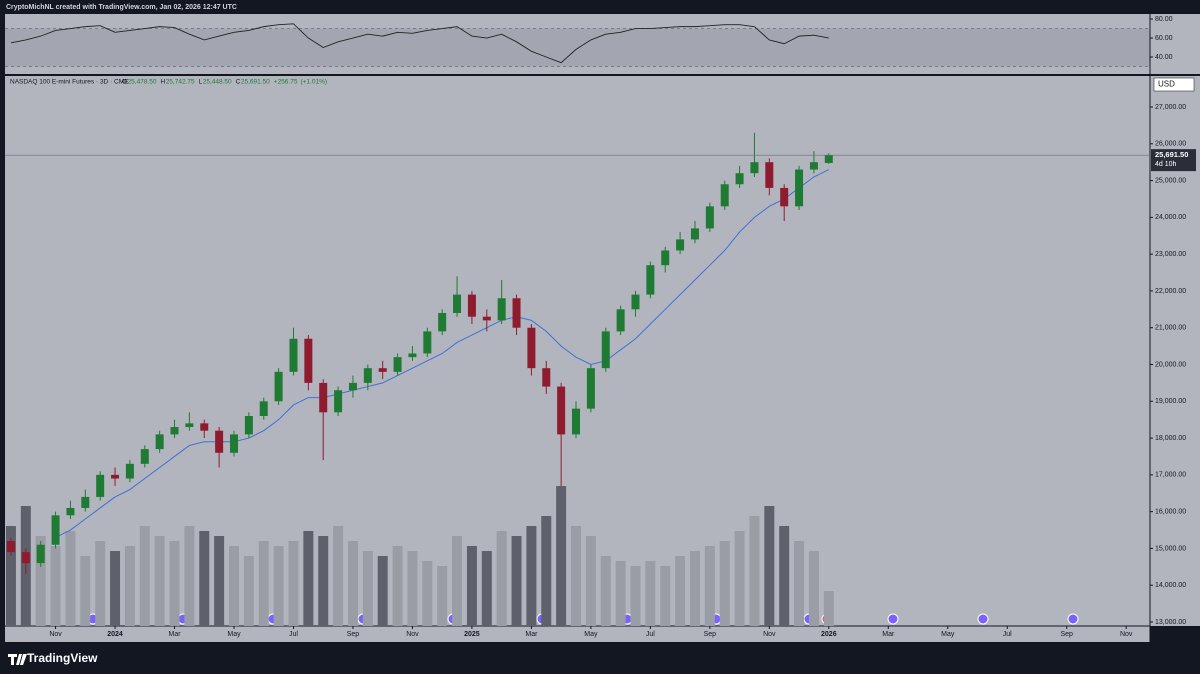  I want to click on countdown: 4d 10h, so click(1166, 164).